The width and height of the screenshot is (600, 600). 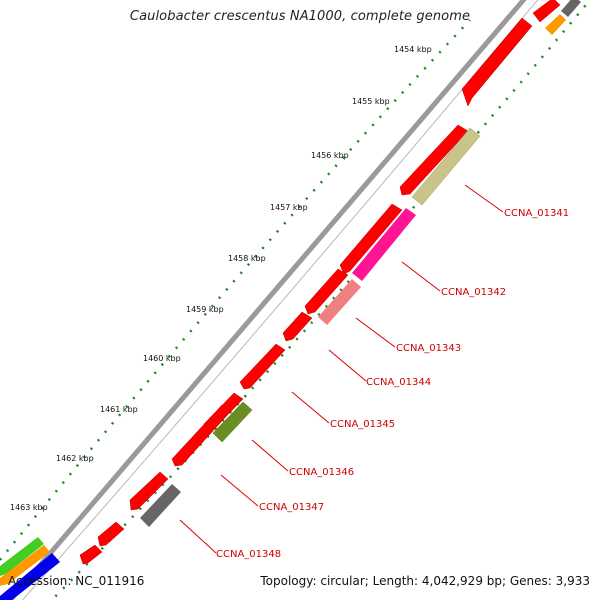 I want to click on kbp-label: 1463 kbp, so click(x=29, y=507).